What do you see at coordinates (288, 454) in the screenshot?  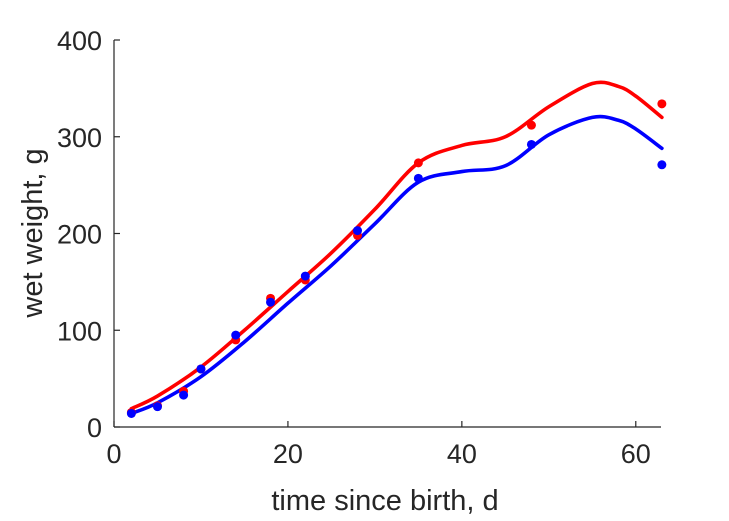 I see `x-tick-label: 20` at bounding box center [288, 454].